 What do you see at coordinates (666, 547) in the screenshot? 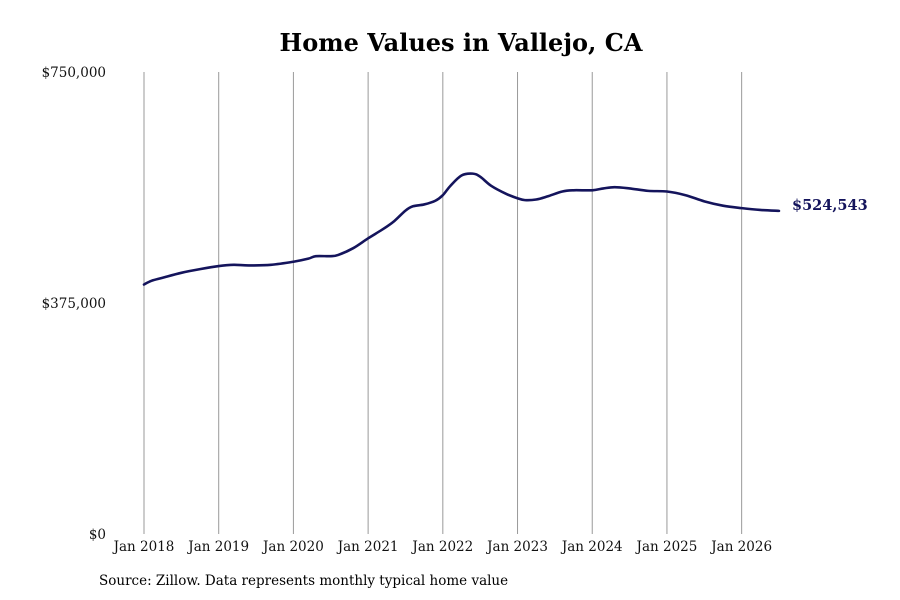
I see `x-tick-label: Jan 2025` at bounding box center [666, 547].